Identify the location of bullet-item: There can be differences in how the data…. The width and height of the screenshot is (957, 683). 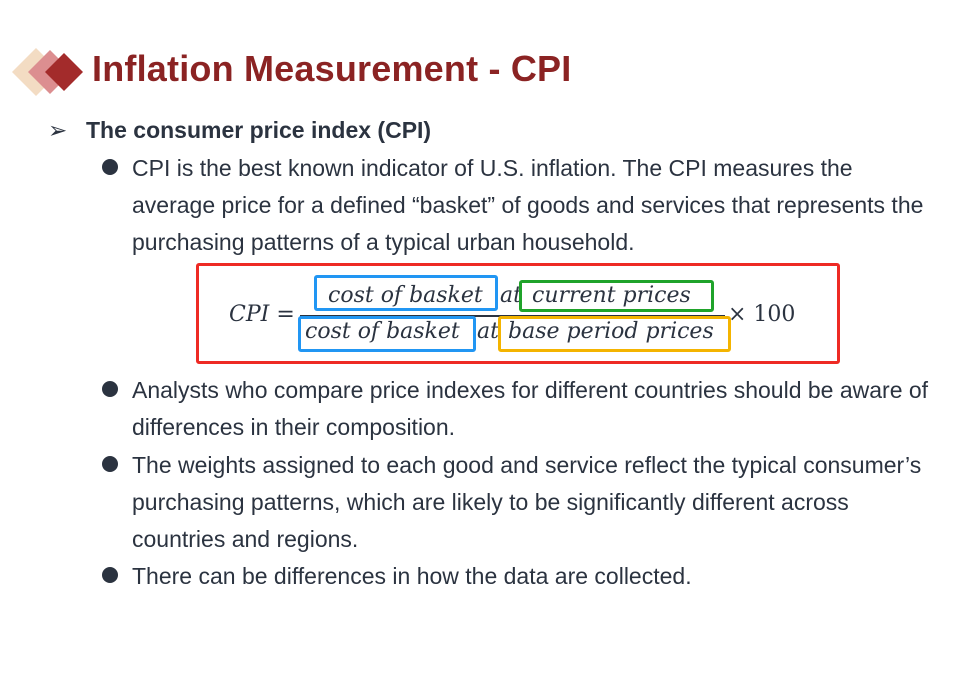
(517, 576).